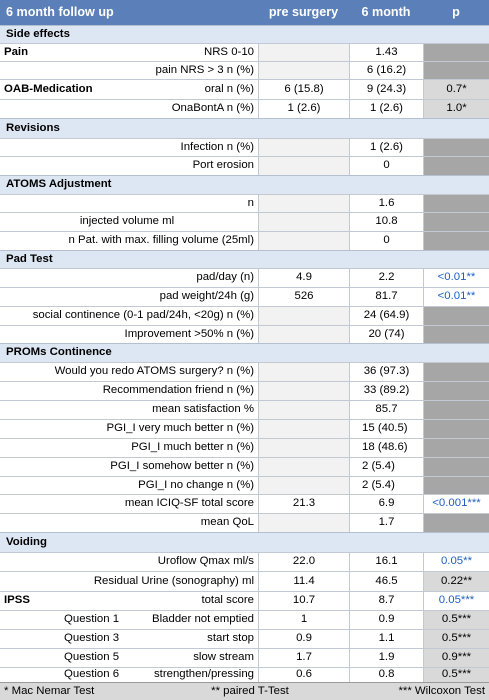 Image resolution: width=489 pixels, height=700 pixels. I want to click on row-label: mean QoL, so click(227, 522).